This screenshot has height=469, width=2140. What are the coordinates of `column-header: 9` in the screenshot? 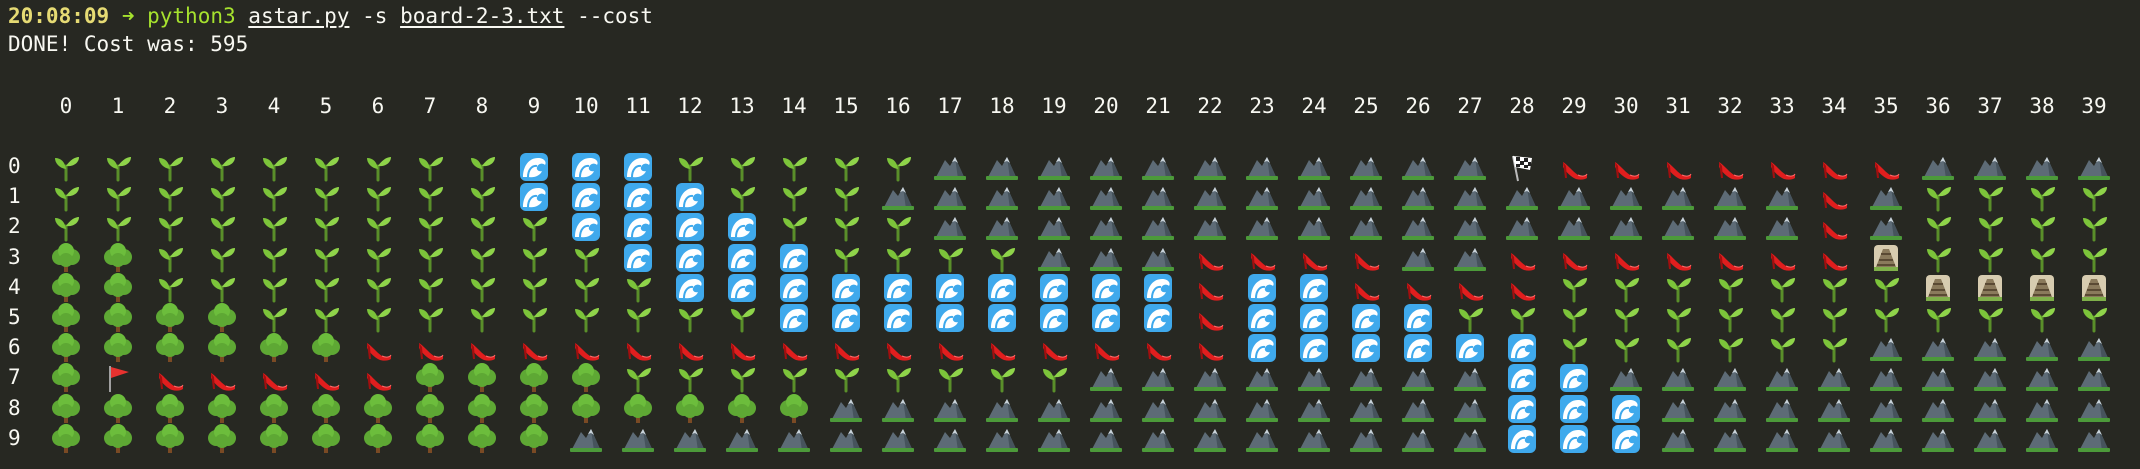 It's located at (534, 106).